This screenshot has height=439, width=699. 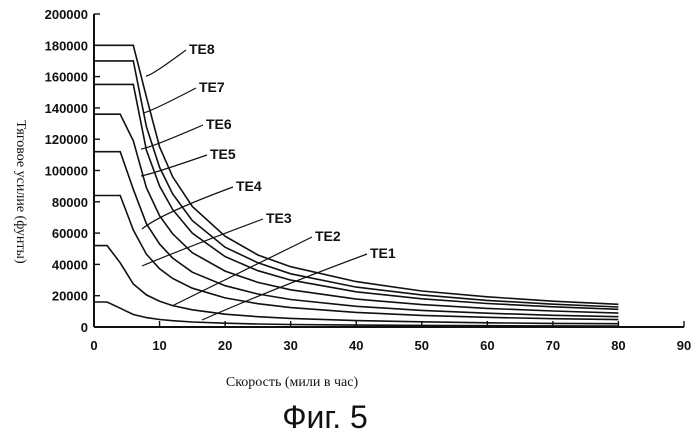 What do you see at coordinates (70, 233) in the screenshot?
I see `y-tick-label: 60000` at bounding box center [70, 233].